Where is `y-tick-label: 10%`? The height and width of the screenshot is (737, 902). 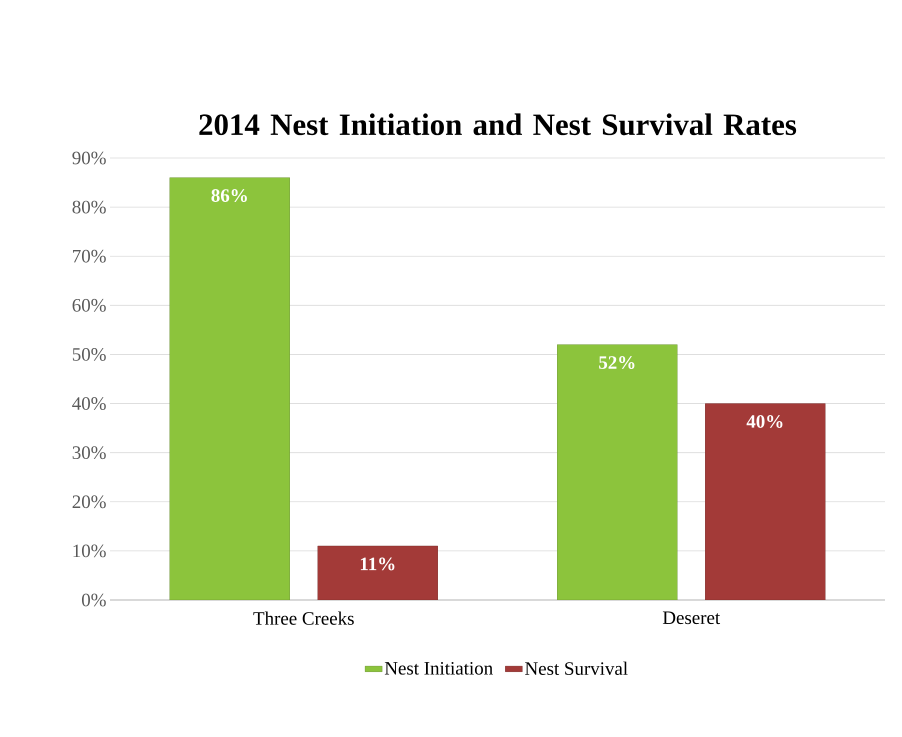 y-tick-label: 10% is located at coordinates (89, 551).